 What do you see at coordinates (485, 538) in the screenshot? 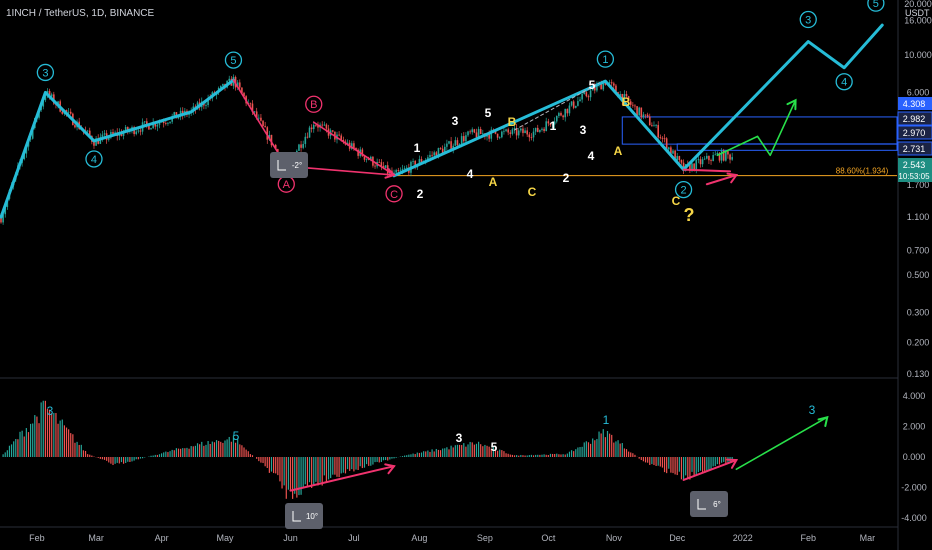
I see `time-tick-label: Sep` at bounding box center [485, 538].